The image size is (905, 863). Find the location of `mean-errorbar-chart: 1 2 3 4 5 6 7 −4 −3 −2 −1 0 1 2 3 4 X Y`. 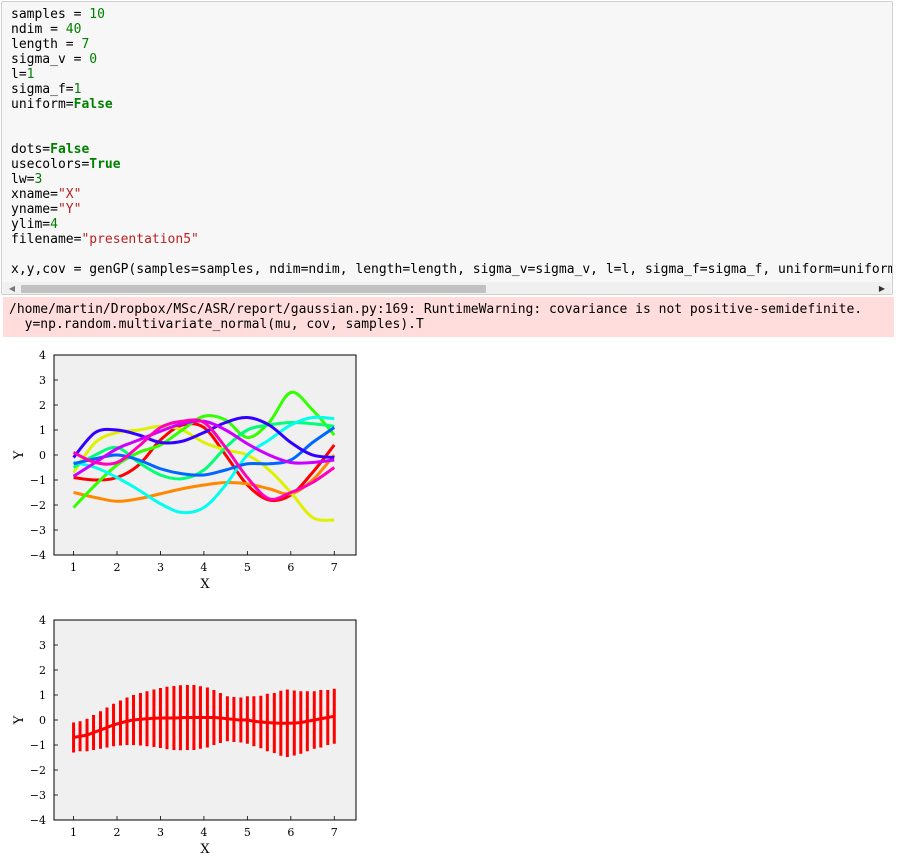

mean-errorbar-chart: 1 2 3 4 5 6 7 −4 −3 −2 −1 0 1 2 3 4 X Y is located at coordinates (184, 733).